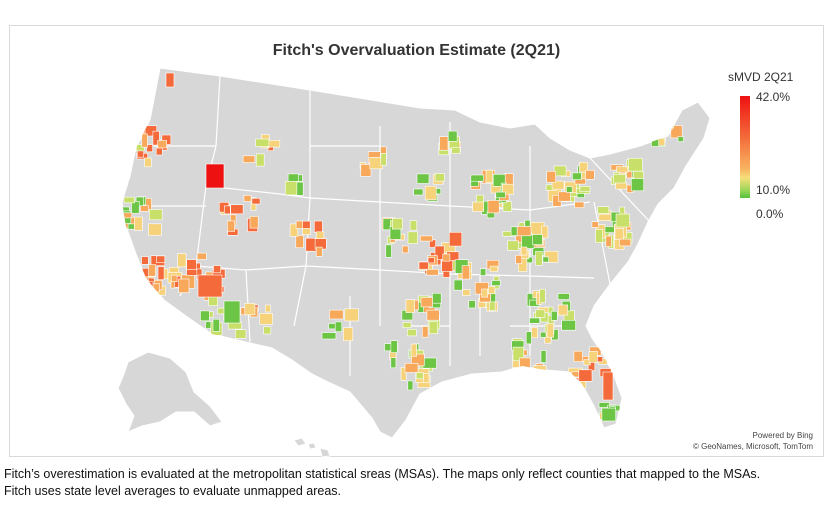 This screenshot has width=837, height=519. Describe the element at coordinates (773, 190) in the screenshot. I see `legend-mid-label: 10.0%` at that location.